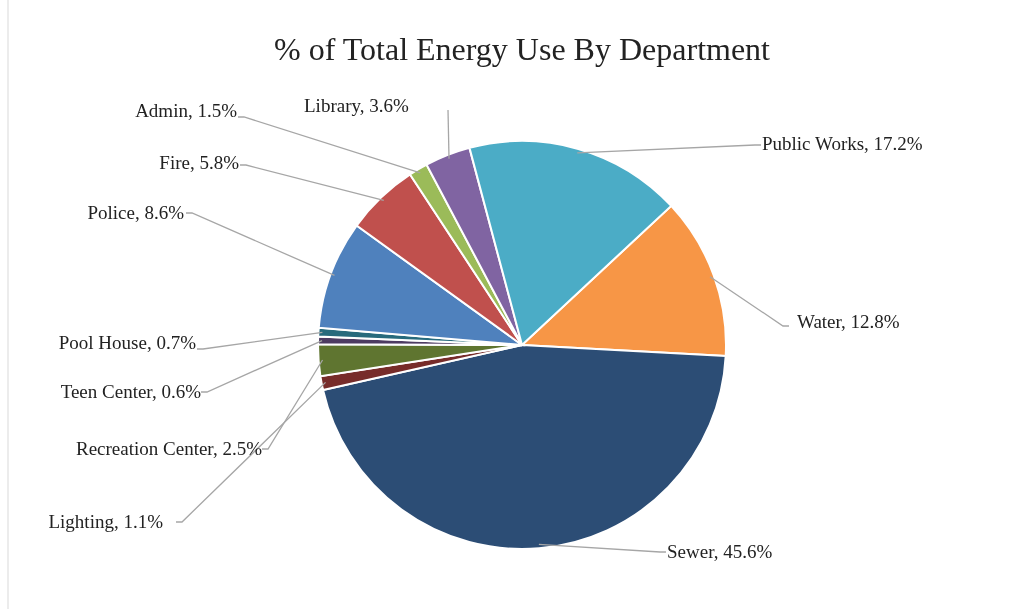  I want to click on slice-label: Pool House, 0.7%, so click(127, 342).